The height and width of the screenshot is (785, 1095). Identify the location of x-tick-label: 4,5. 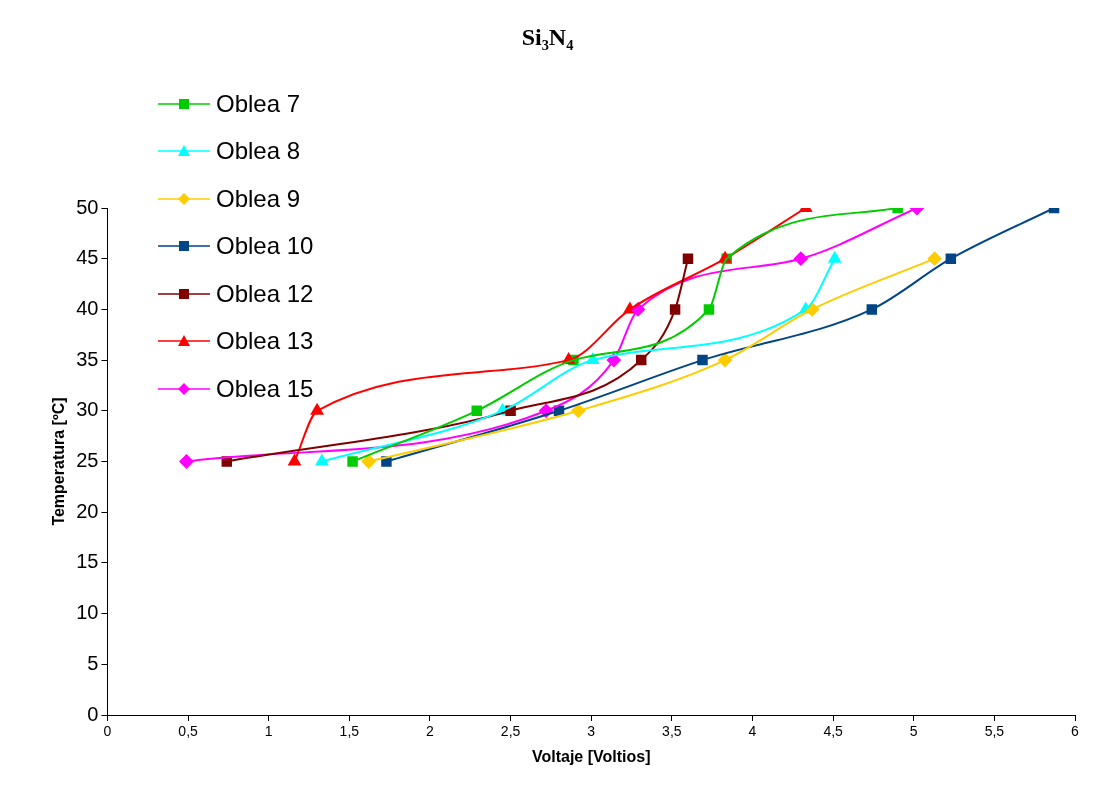
(833, 731).